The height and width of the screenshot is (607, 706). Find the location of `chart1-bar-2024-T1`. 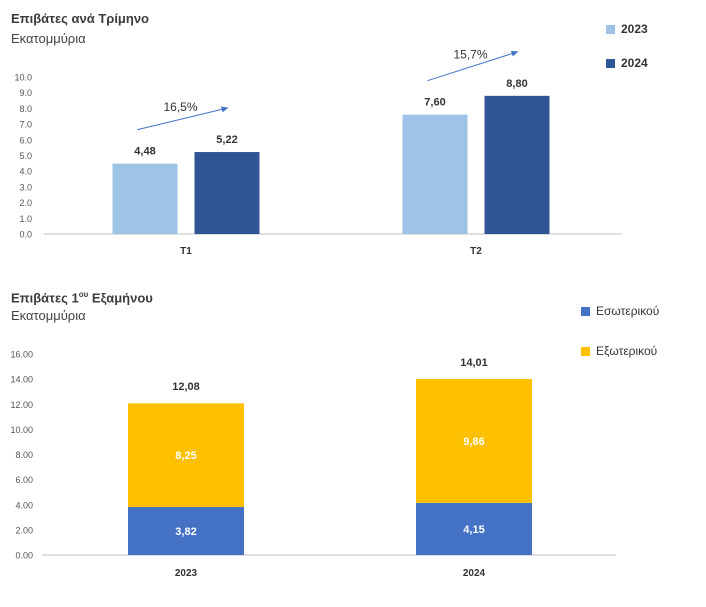

chart1-bar-2024-T1 is located at coordinates (227, 193).